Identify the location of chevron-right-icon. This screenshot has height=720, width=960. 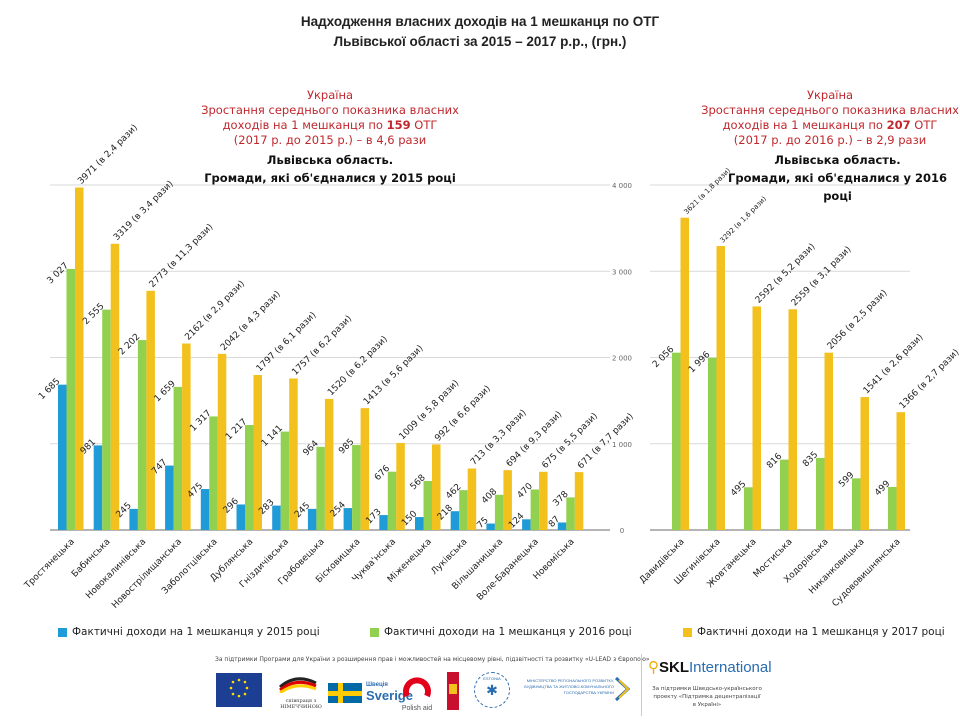
(622, 689).